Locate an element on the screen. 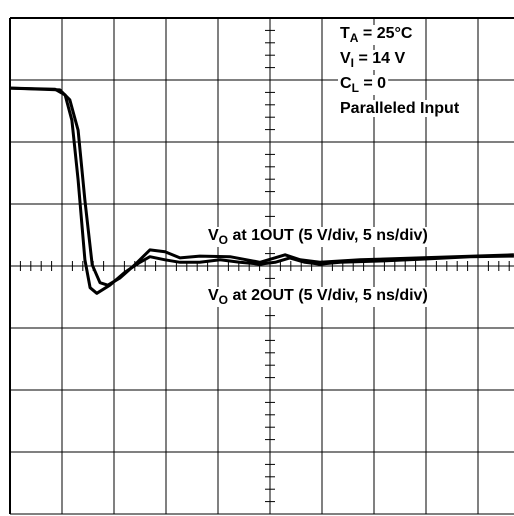  label-rest: = 14 V is located at coordinates (379, 58).